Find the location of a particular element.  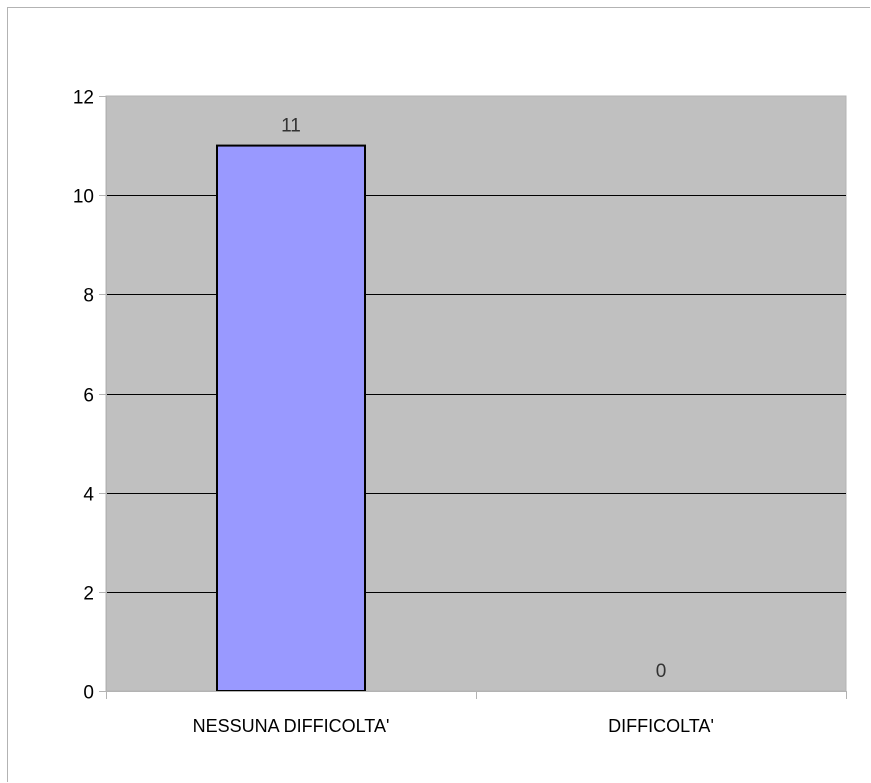

y-tick-label: 4 is located at coordinates (88, 495).